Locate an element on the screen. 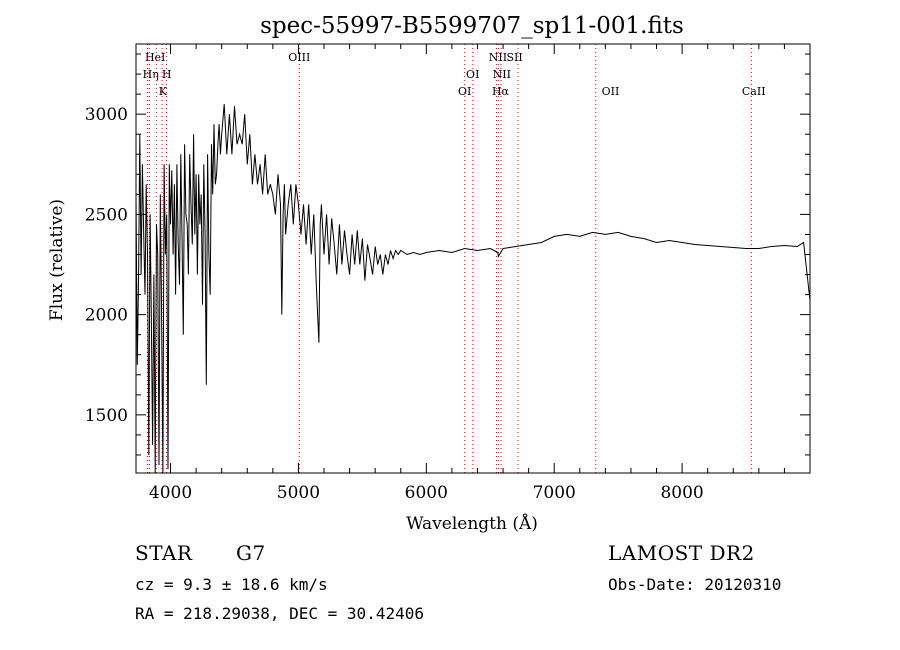 Image resolution: width=900 pixels, height=650 pixels. ra-dec-coordinates: RA = 218.29038, DEC = 30.42406 is located at coordinates (279, 613).